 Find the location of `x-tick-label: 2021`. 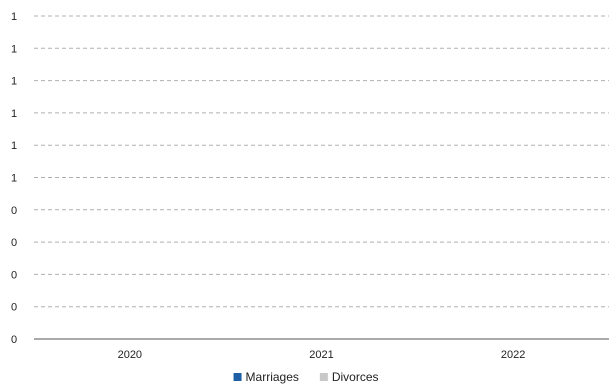

x-tick-label: 2021 is located at coordinates (321, 355).